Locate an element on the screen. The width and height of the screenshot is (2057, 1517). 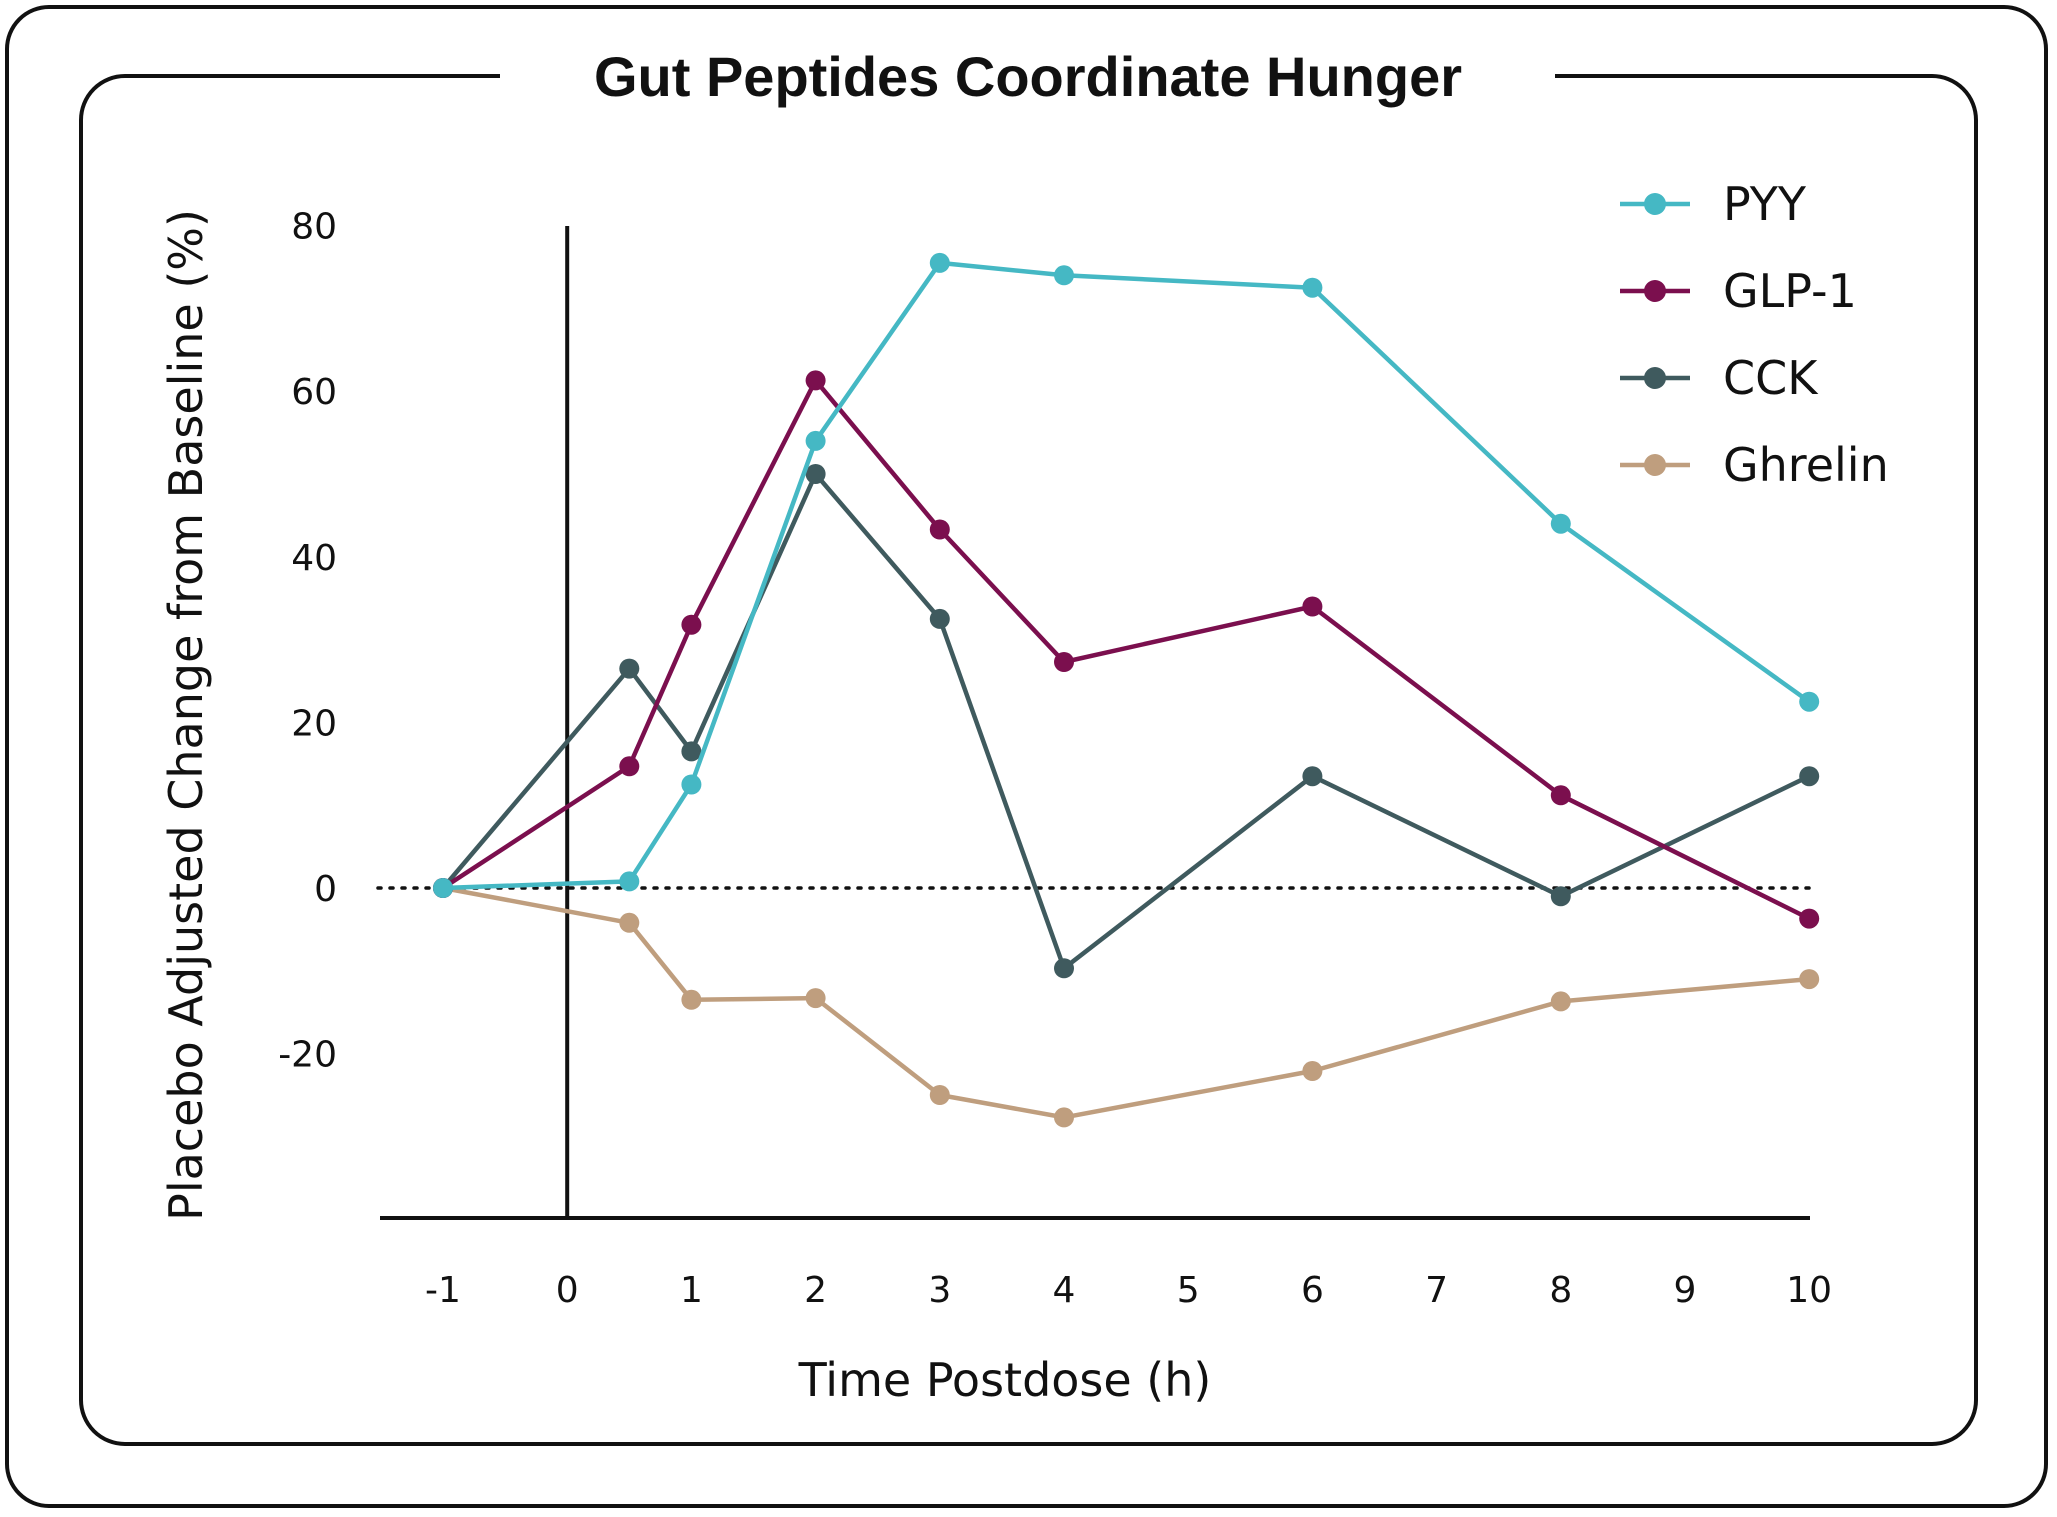
x-tick-label: 10 is located at coordinates (1809, 1290).